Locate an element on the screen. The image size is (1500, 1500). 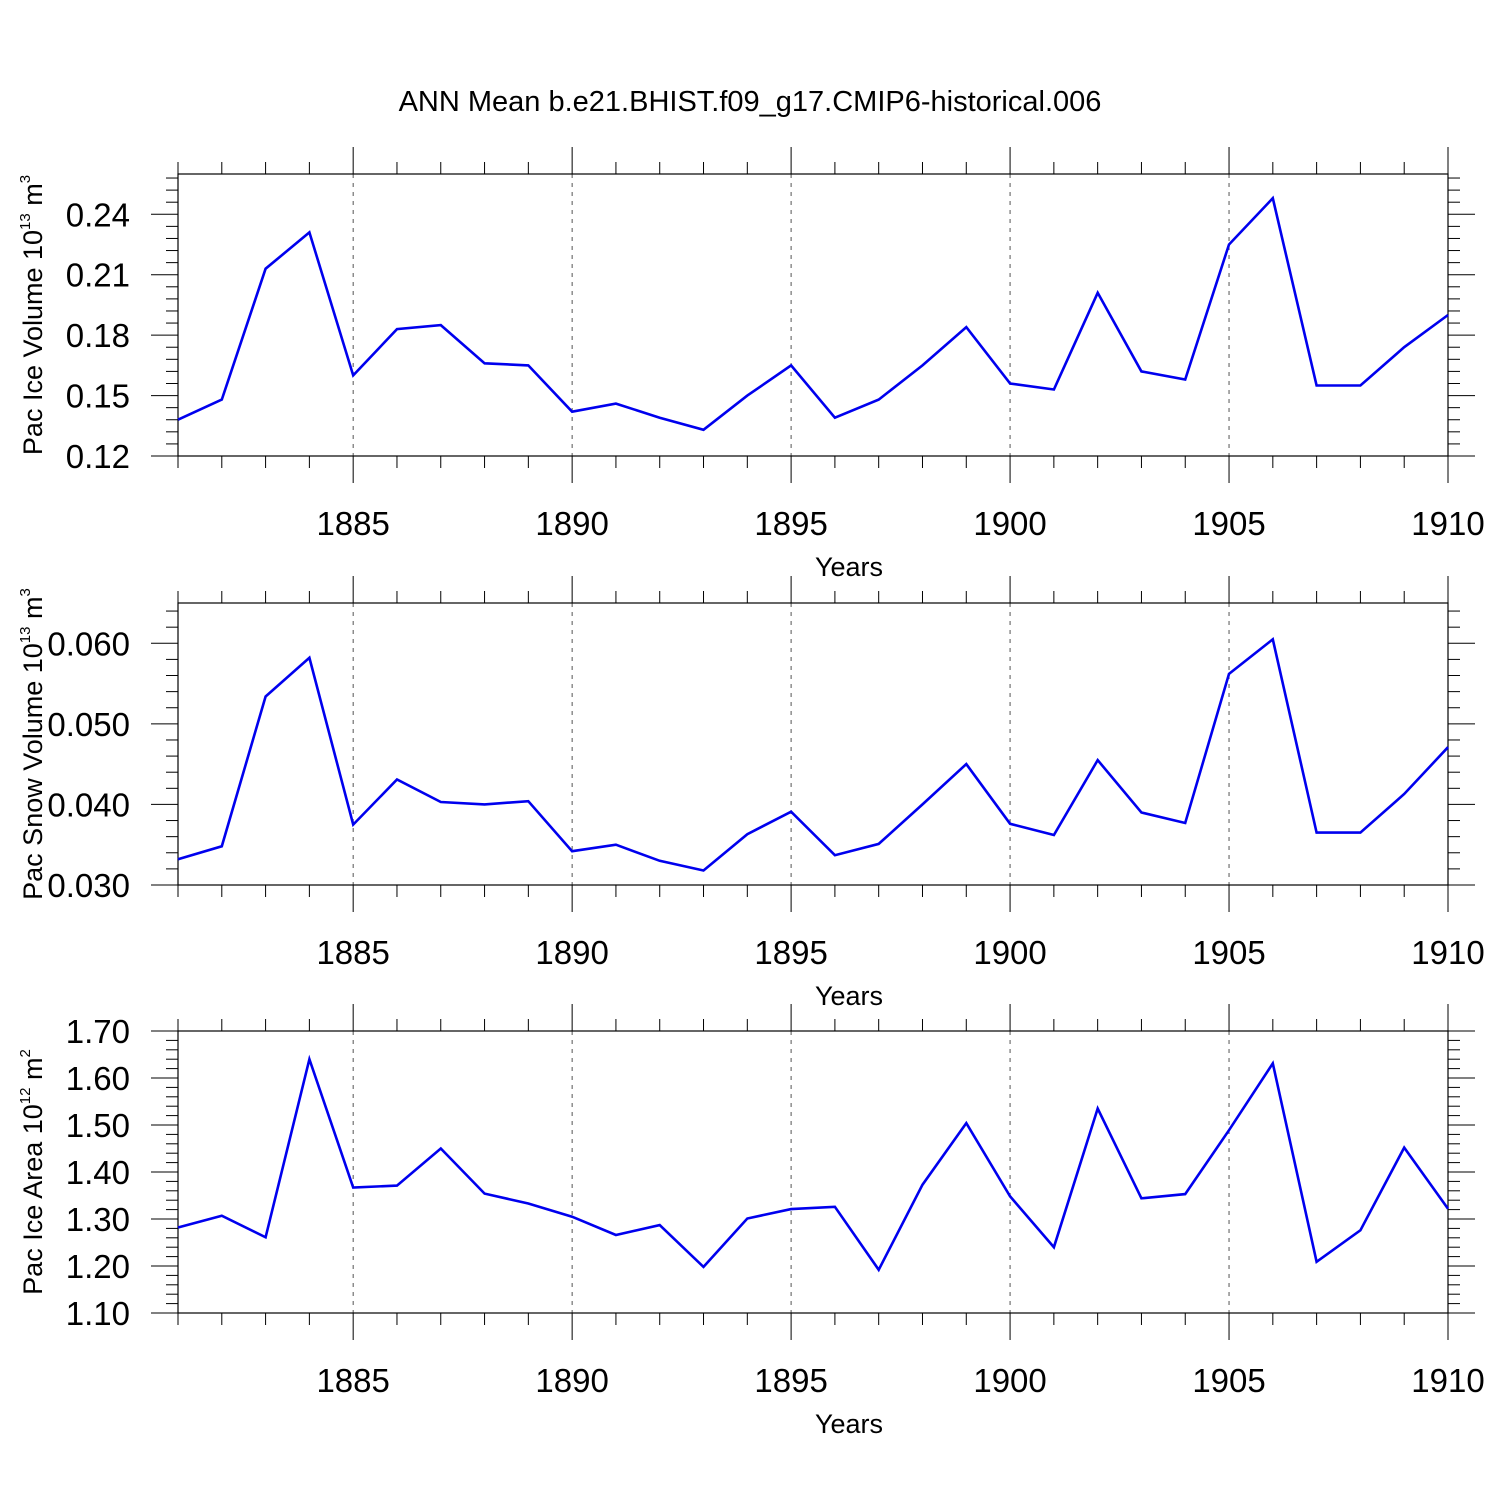
y-tick-label: 0.24 is located at coordinates (98, 214).